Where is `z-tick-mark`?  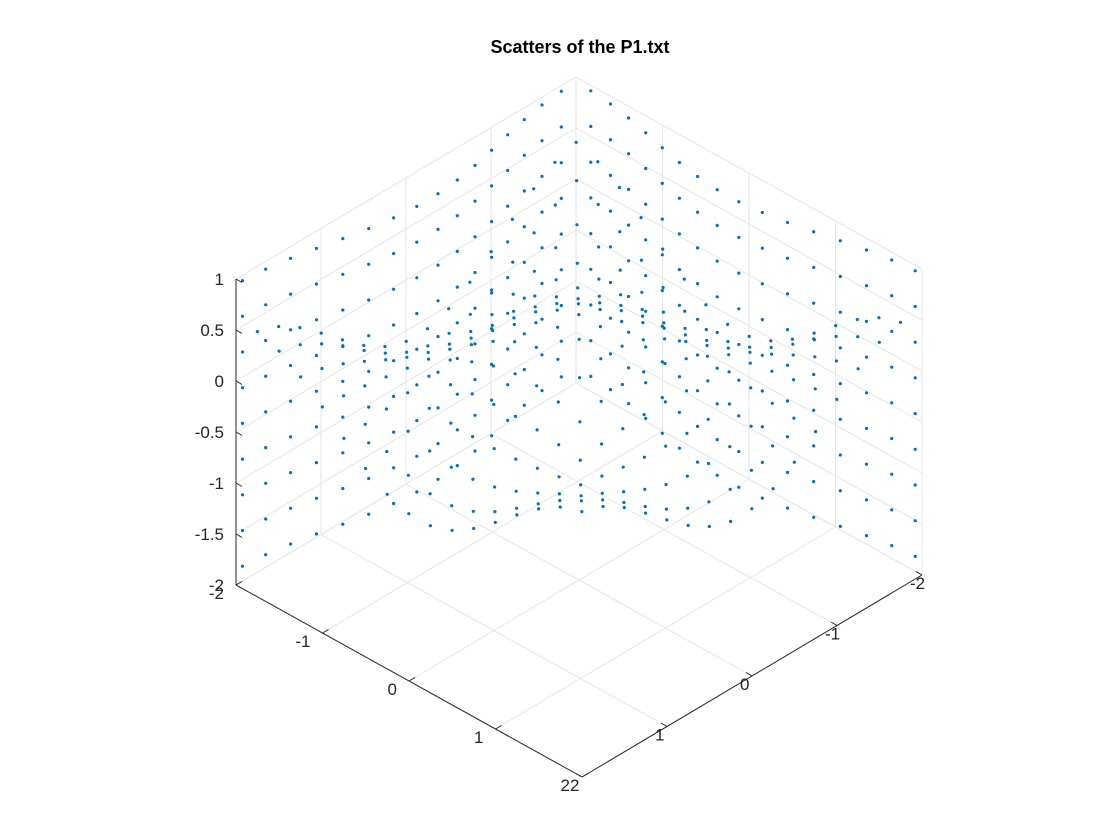 z-tick-mark is located at coordinates (239, 433).